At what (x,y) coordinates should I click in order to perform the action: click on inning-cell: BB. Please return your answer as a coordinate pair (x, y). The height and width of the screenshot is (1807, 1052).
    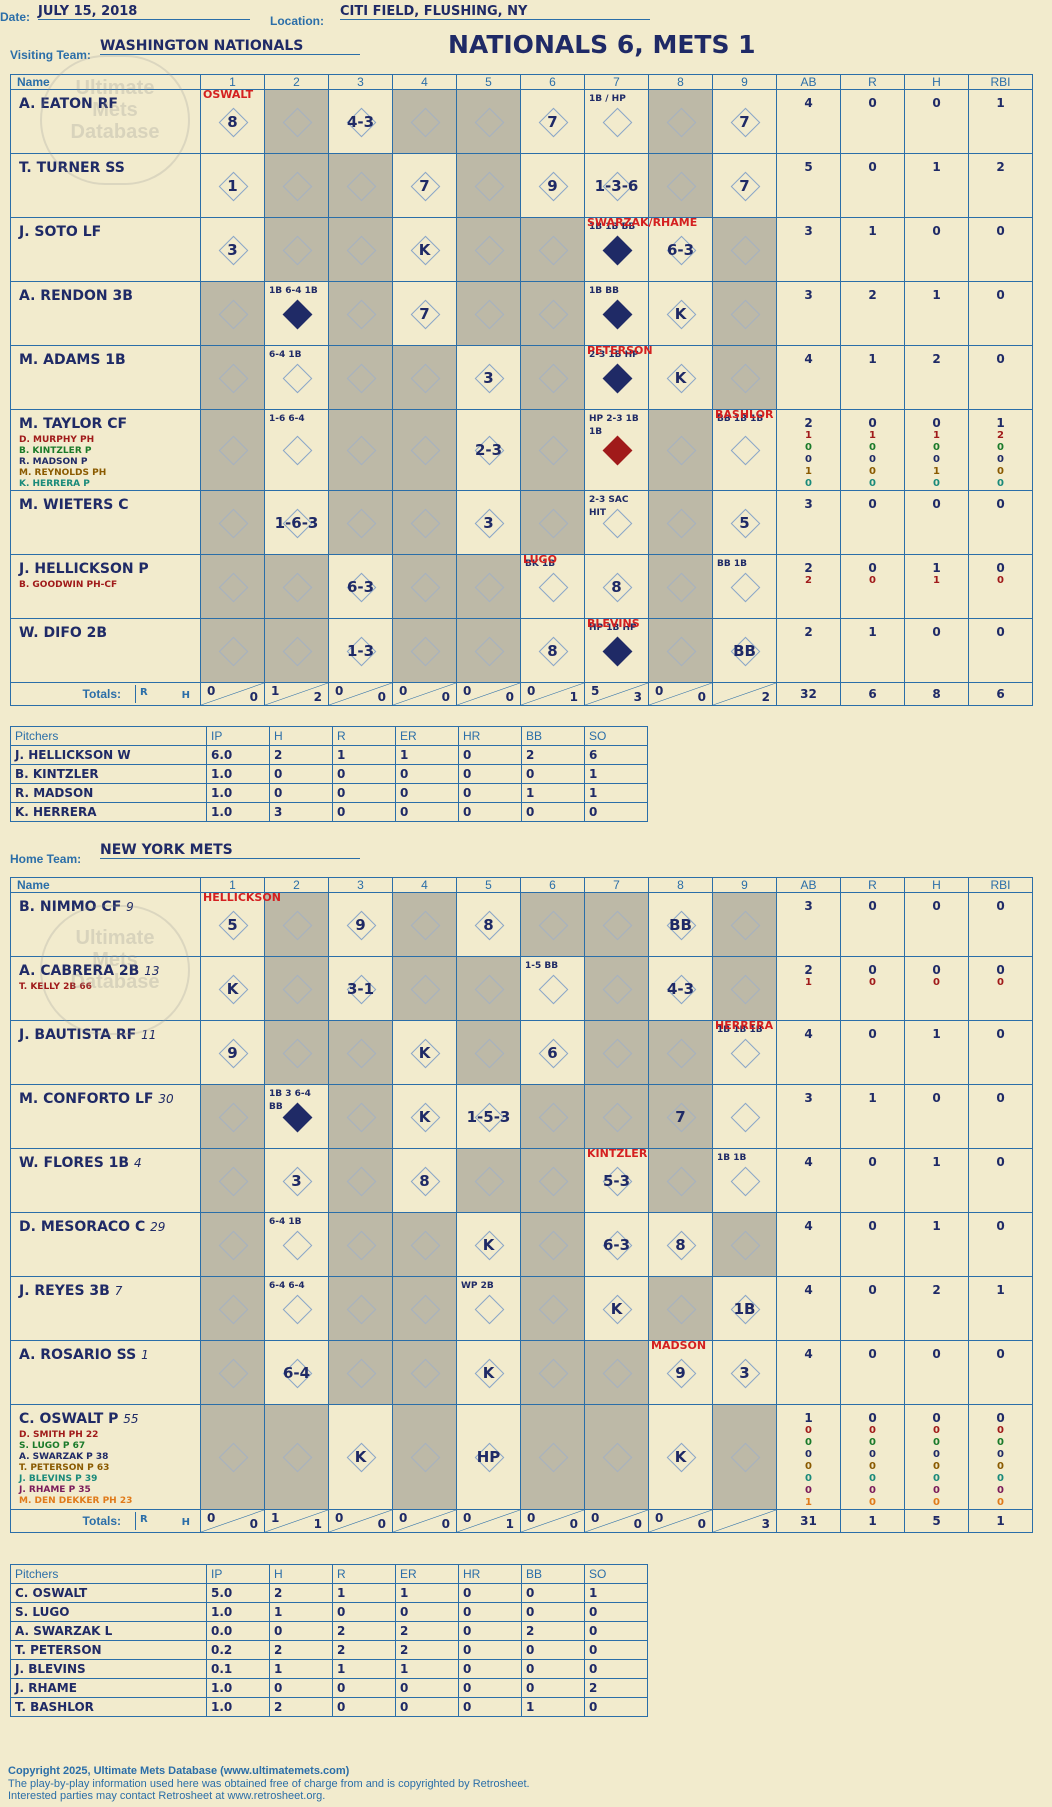
    Looking at the image, I should click on (744, 650).